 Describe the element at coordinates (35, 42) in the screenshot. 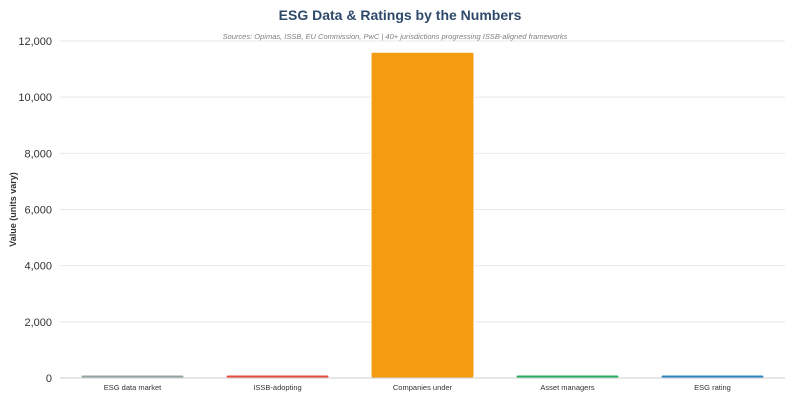

I see `y-tick-label: 12,000` at that location.